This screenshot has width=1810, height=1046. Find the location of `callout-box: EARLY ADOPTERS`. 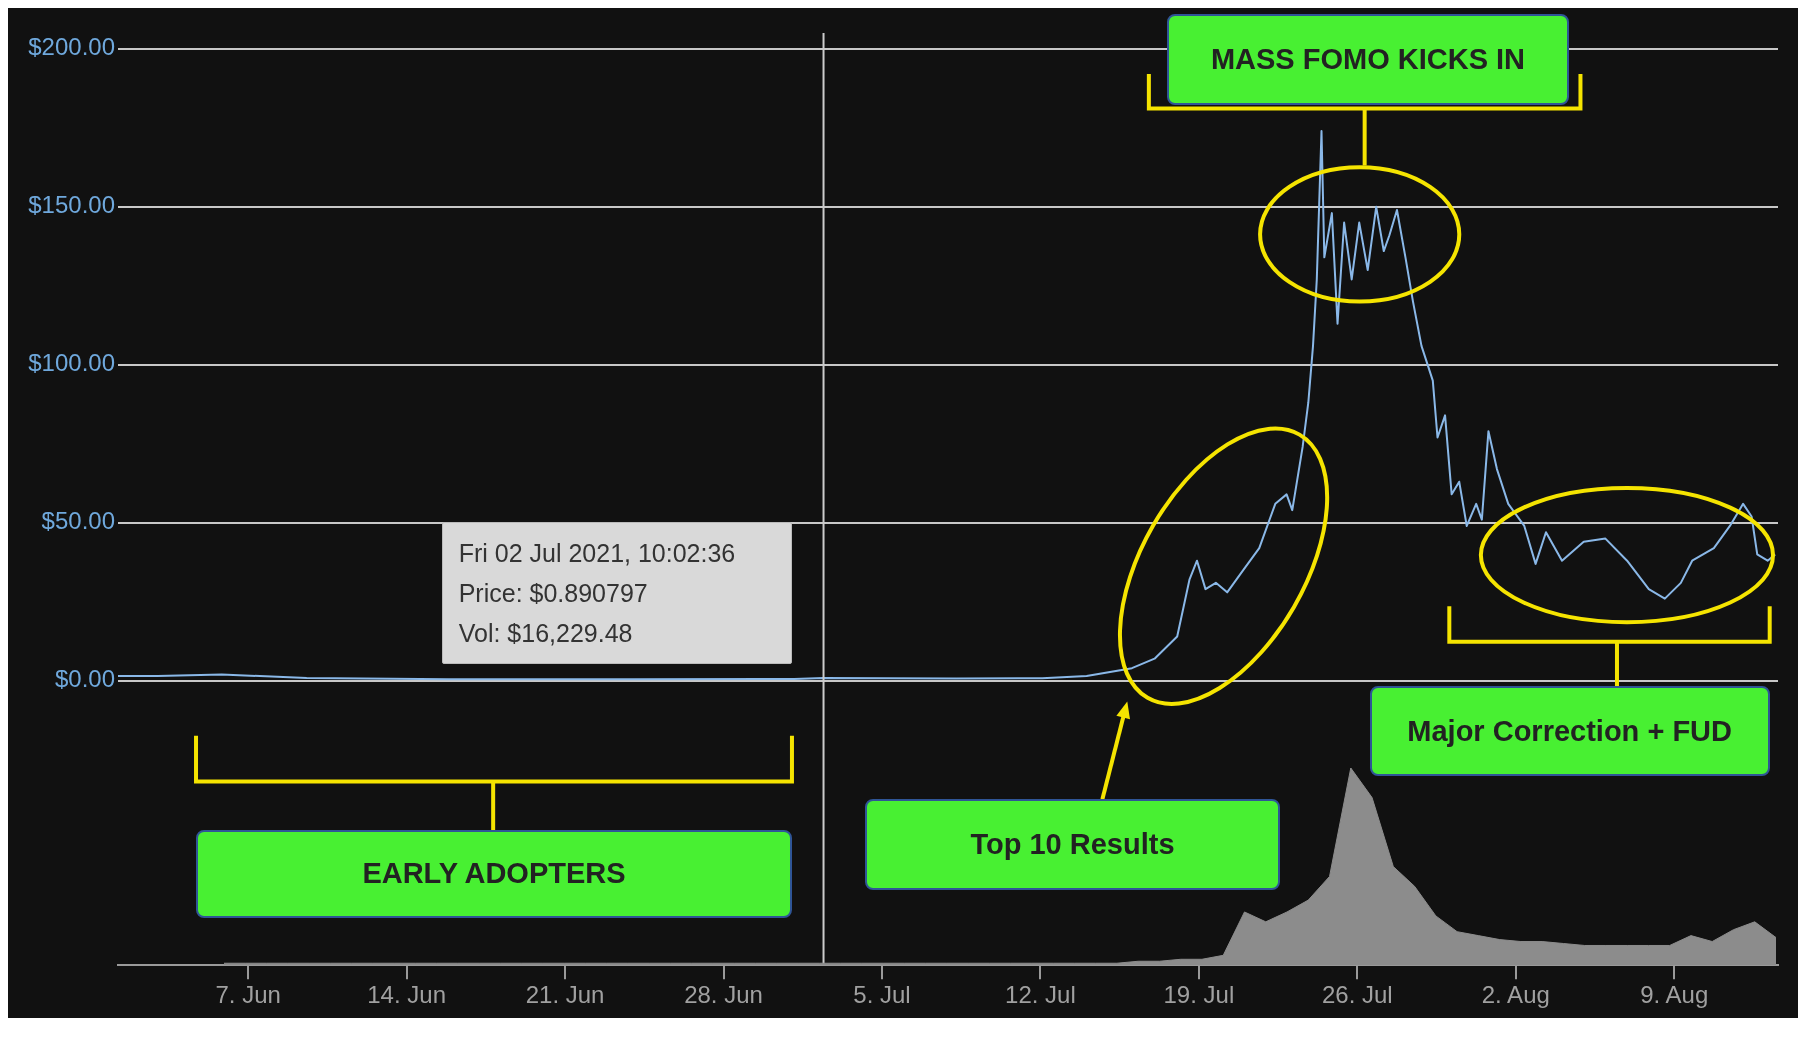

callout-box: EARLY ADOPTERS is located at coordinates (494, 874).